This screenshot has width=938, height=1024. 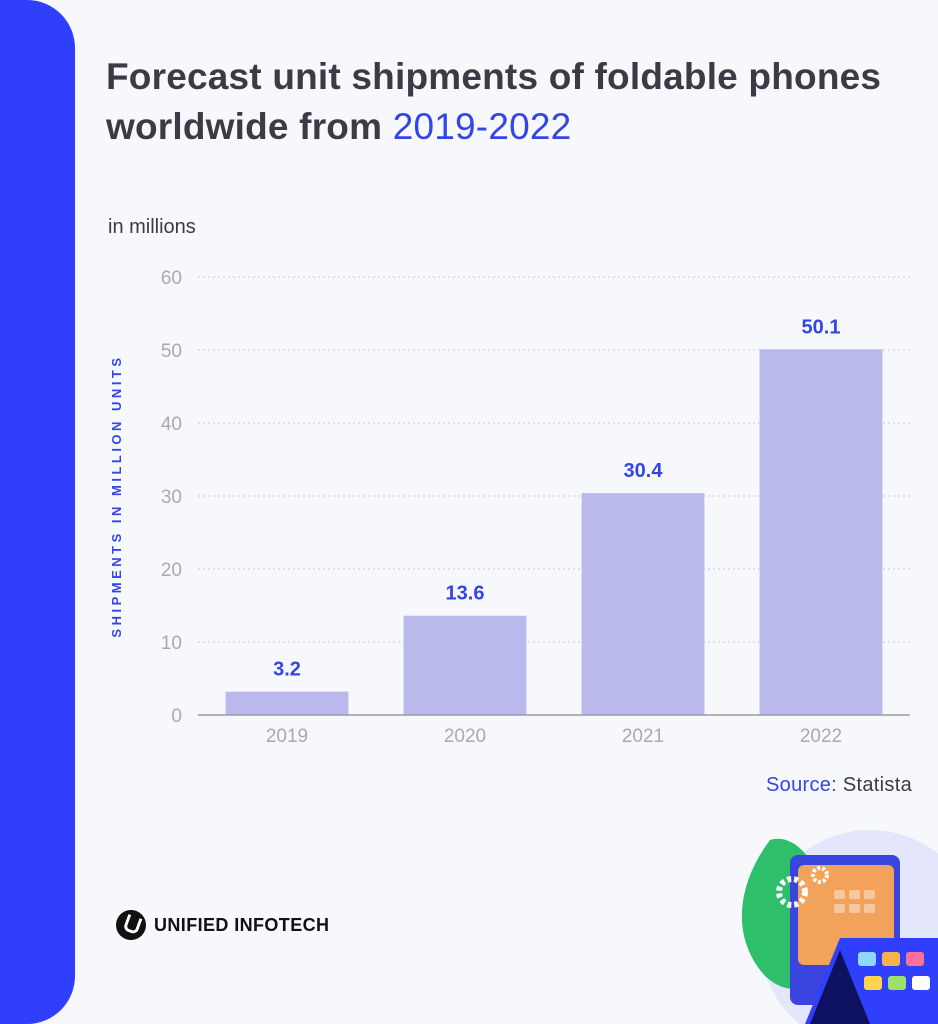 What do you see at coordinates (839, 785) in the screenshot?
I see `source-note: Source: Statista` at bounding box center [839, 785].